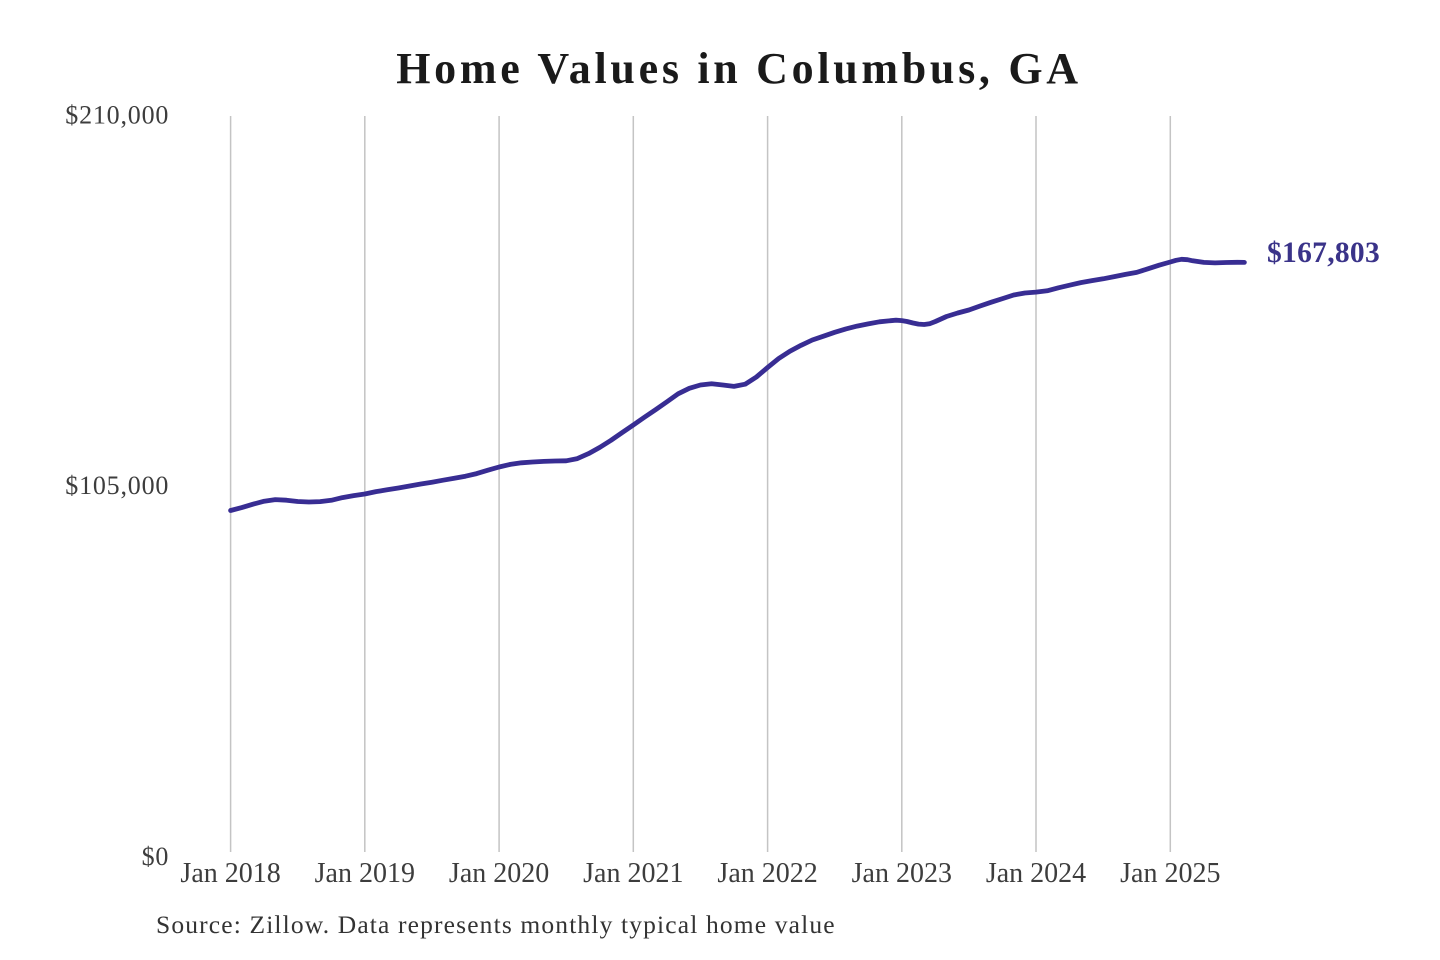  Describe the element at coordinates (156, 856) in the screenshot. I see `svg-text: $0` at that location.